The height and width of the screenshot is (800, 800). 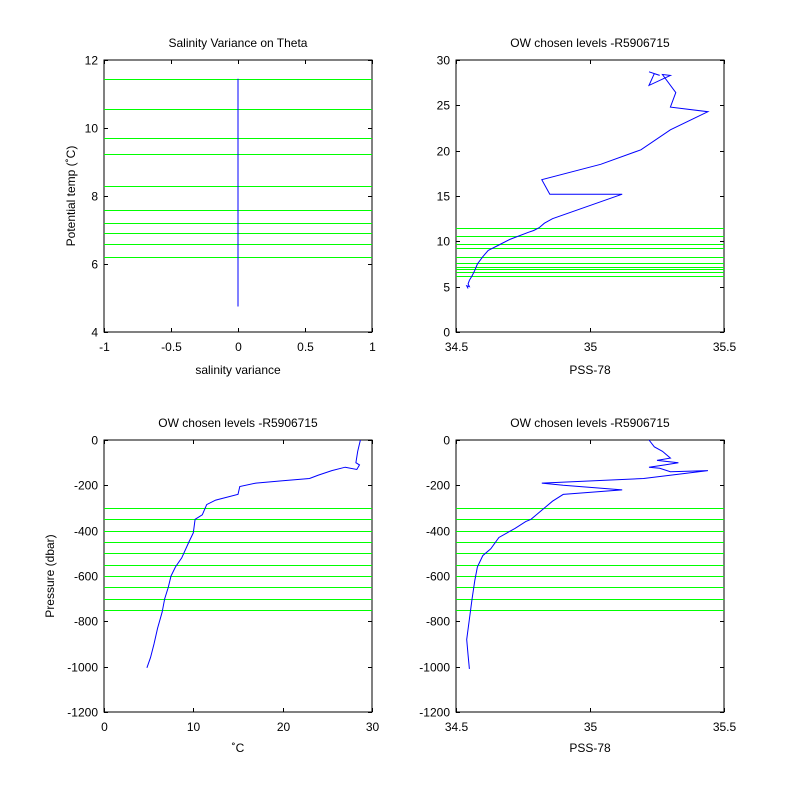 I want to click on y-tick-label: 25, so click(x=444, y=106).